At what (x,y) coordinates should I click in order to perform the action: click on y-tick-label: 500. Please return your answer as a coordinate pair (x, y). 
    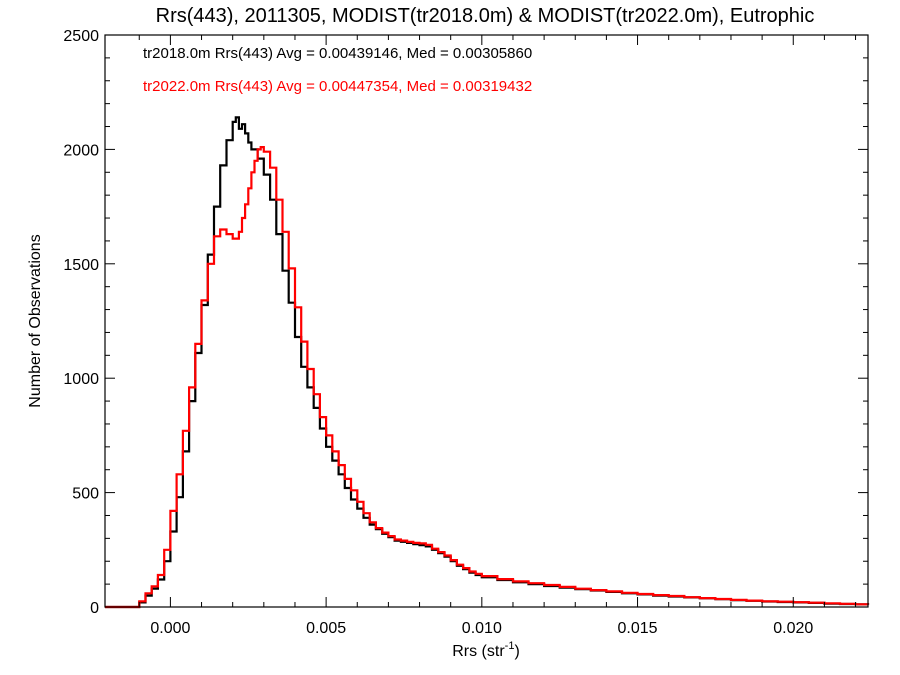
    Looking at the image, I should click on (85, 494).